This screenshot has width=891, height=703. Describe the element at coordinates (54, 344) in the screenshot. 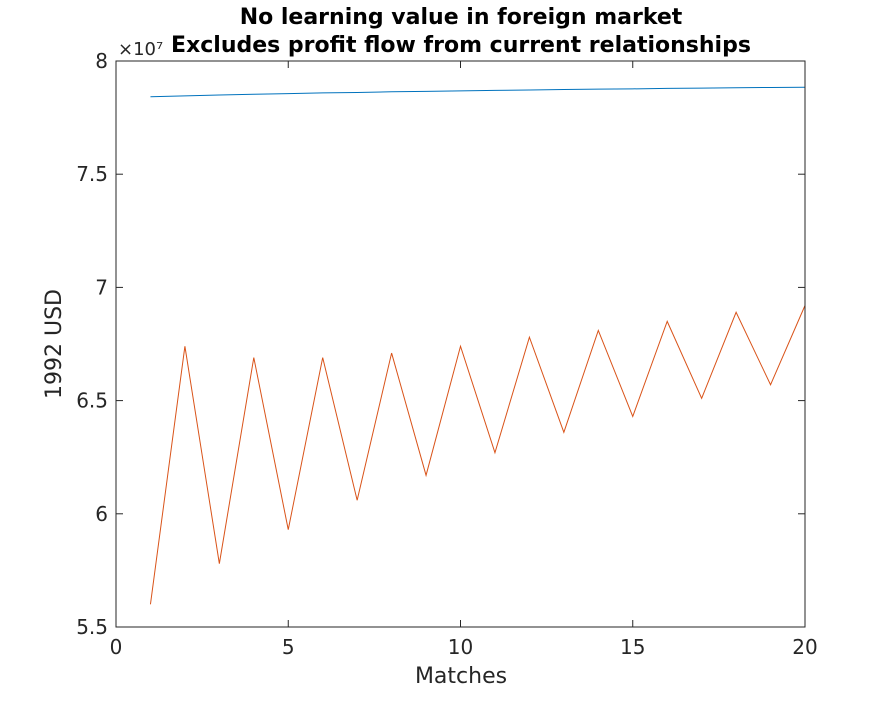

I see `y-axis-label: 1992 USD` at that location.